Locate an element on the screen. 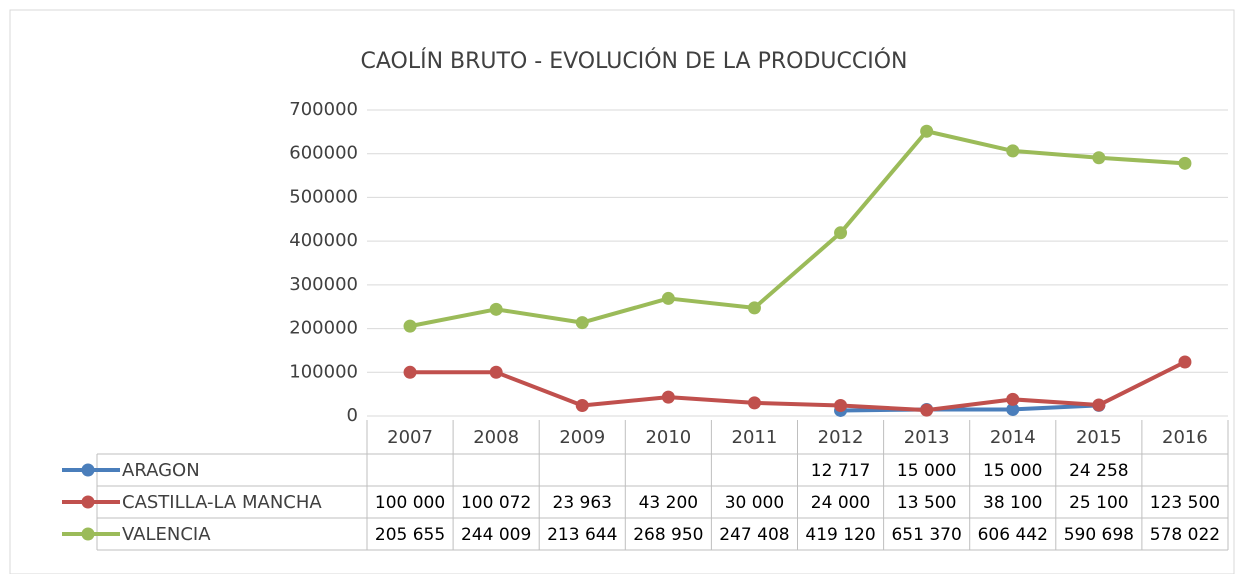  y-tick-label: 100000 is located at coordinates (323, 371).